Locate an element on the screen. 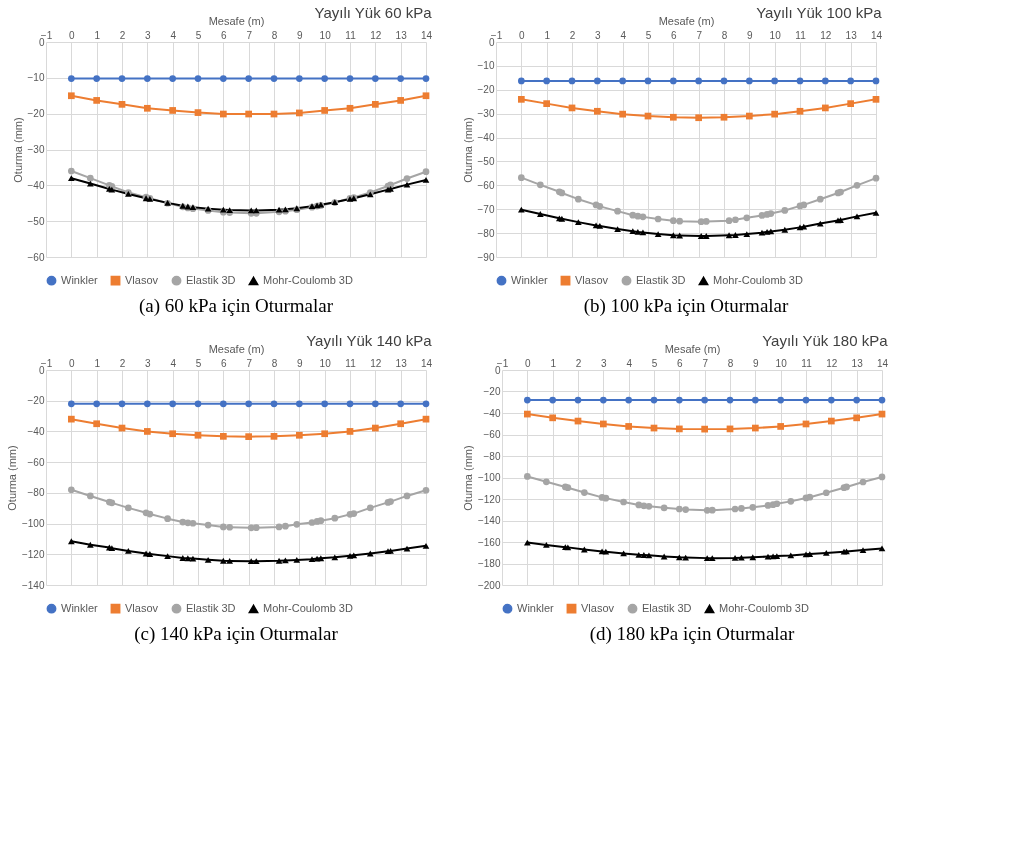 Image resolution: width=1022 pixels, height=847 pixels. y-tick-label: −180 is located at coordinates (489, 563).